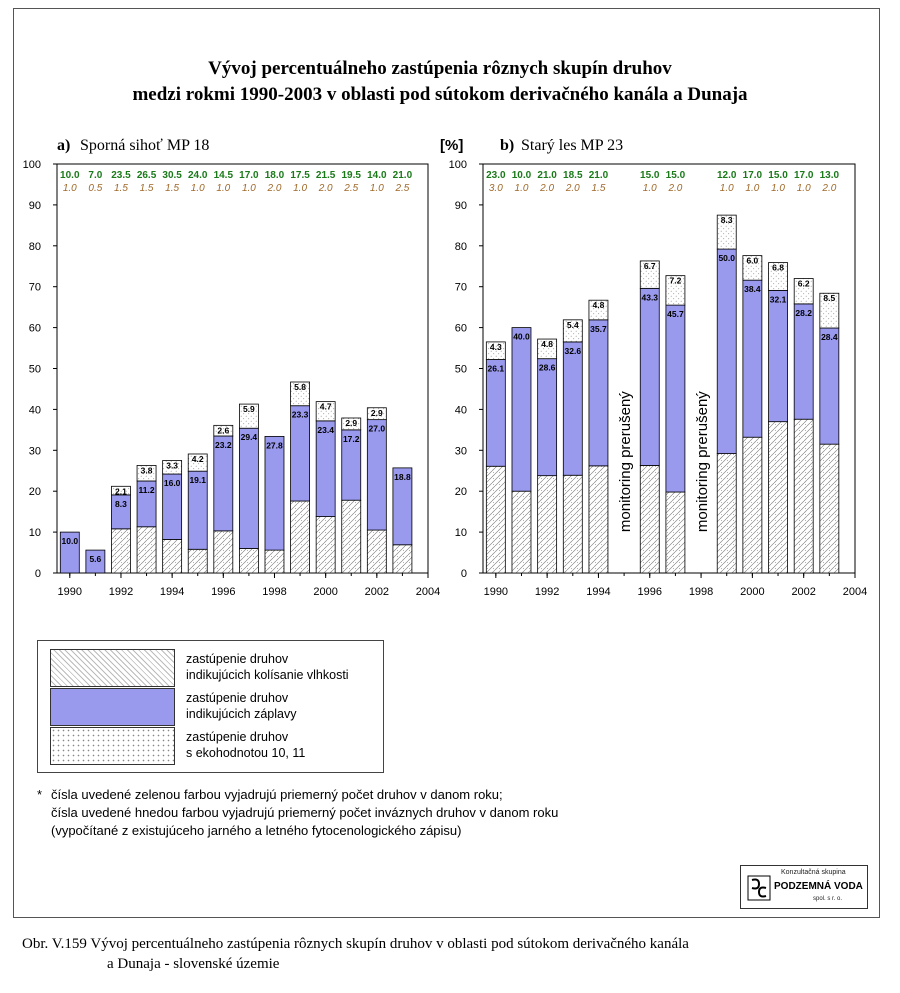 This screenshot has height=993, width=900. Describe the element at coordinates (275, 175) in the screenshot. I see `panel-a-species-count: 18.0` at that location.